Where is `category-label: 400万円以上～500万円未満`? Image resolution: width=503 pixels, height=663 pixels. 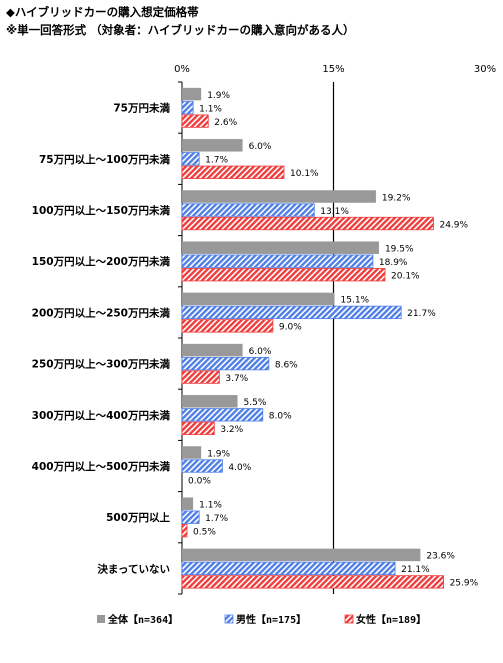
category-label: 400万円以上～500万円未満 is located at coordinates (101, 466).